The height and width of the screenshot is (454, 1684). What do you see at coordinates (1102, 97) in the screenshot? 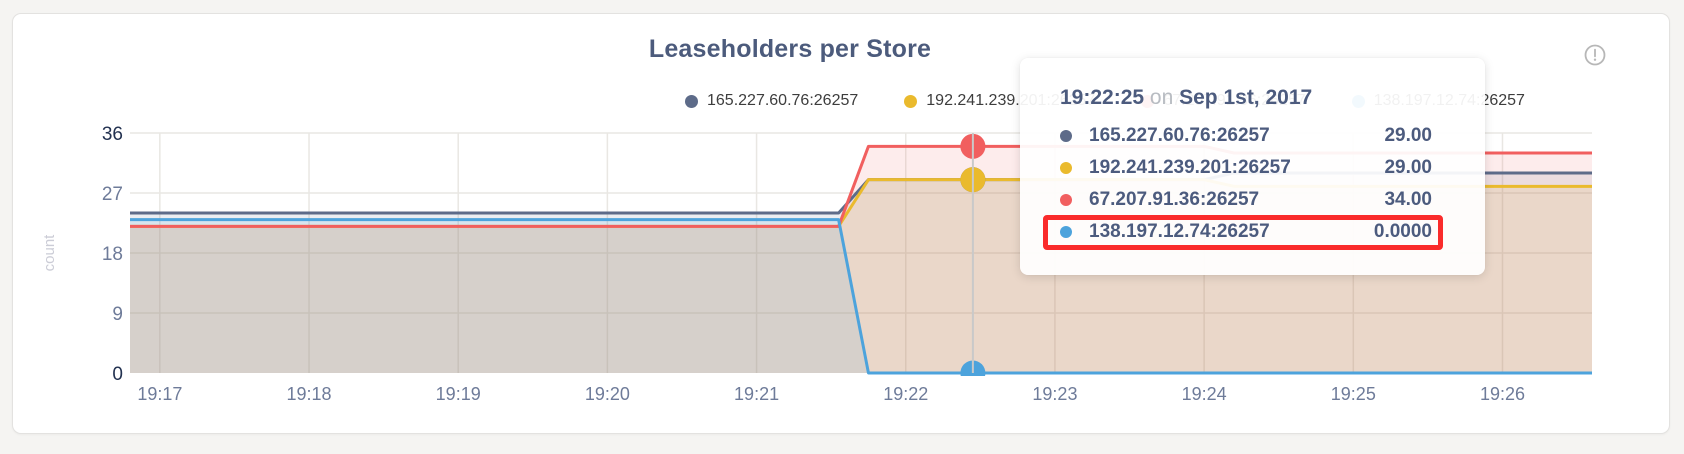
I see `tooltip-time: 19:22:25` at bounding box center [1102, 97].